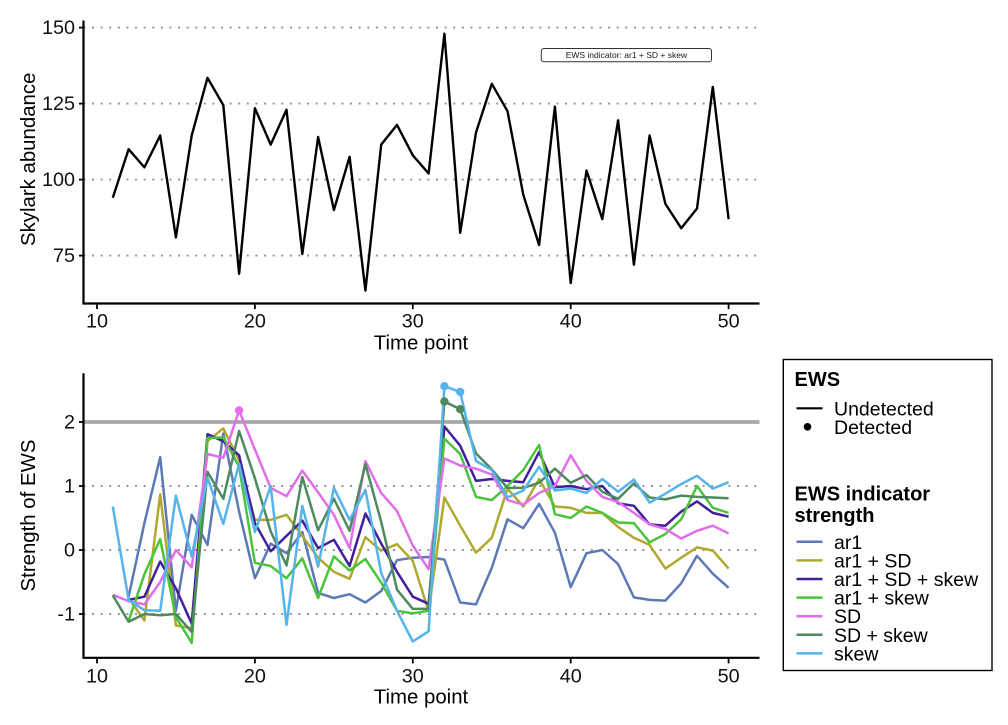  Describe the element at coordinates (818, 380) in the screenshot. I see `svg-text: EWS` at that location.